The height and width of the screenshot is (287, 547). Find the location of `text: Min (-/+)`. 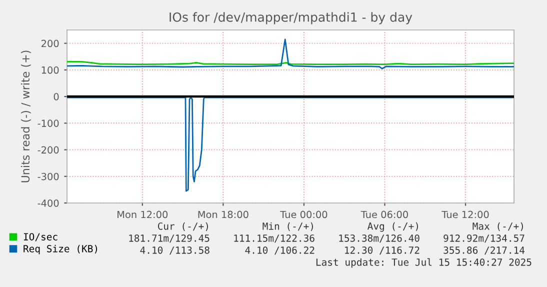

text: Min (-/+) is located at coordinates (287, 226).